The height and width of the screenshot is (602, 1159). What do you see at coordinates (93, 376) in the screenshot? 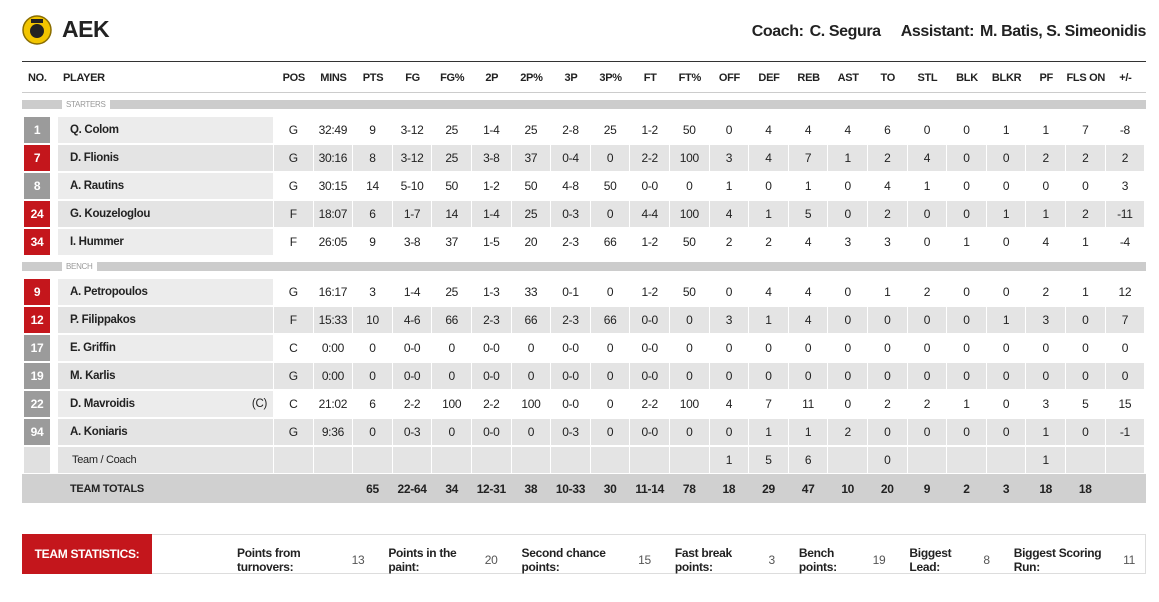
I see `player-name: M. Karlis` at bounding box center [93, 376].